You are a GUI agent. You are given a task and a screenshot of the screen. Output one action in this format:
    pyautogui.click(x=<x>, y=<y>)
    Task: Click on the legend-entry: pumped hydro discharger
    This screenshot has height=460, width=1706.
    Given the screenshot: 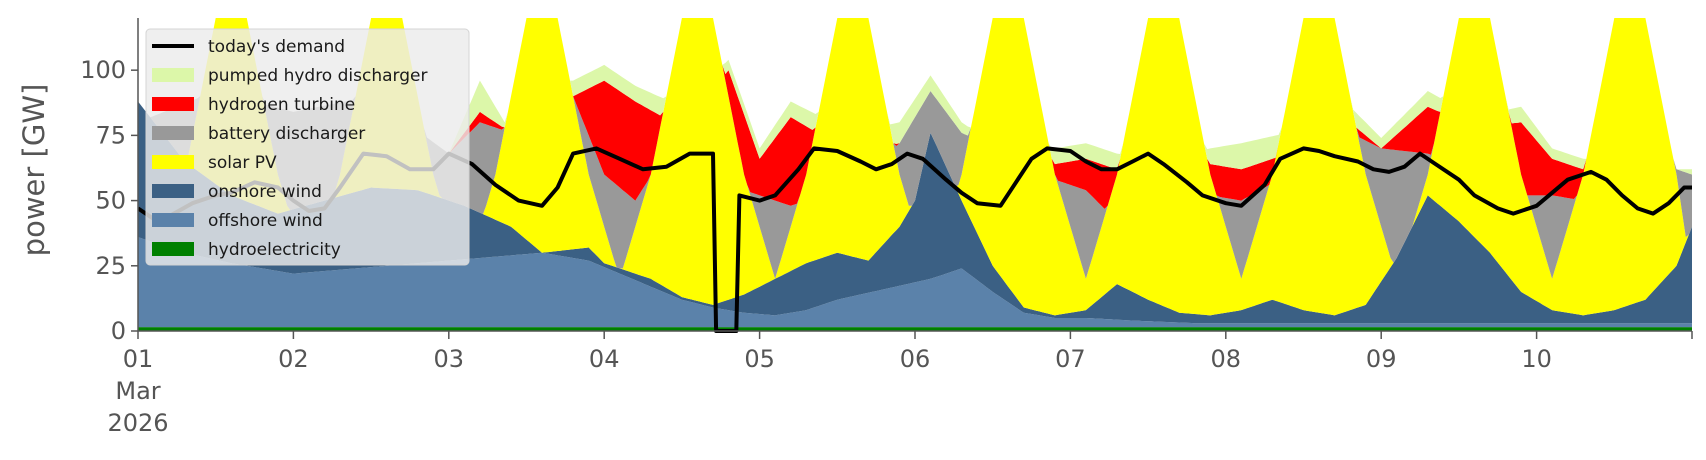 What is the action you would take?
    pyautogui.click(x=317, y=76)
    